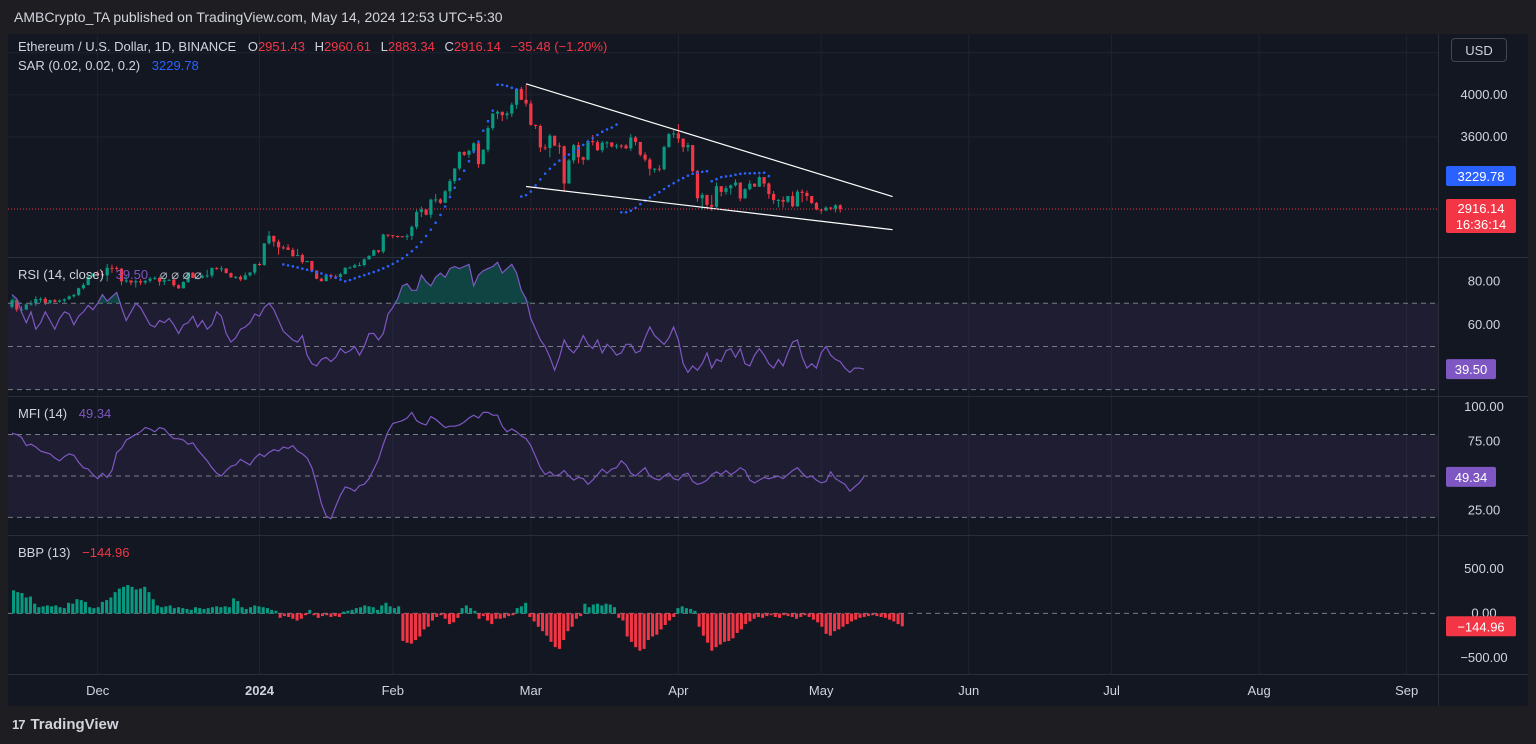  I want to click on last-price-marker-label: 2916.14, so click(1481, 208).